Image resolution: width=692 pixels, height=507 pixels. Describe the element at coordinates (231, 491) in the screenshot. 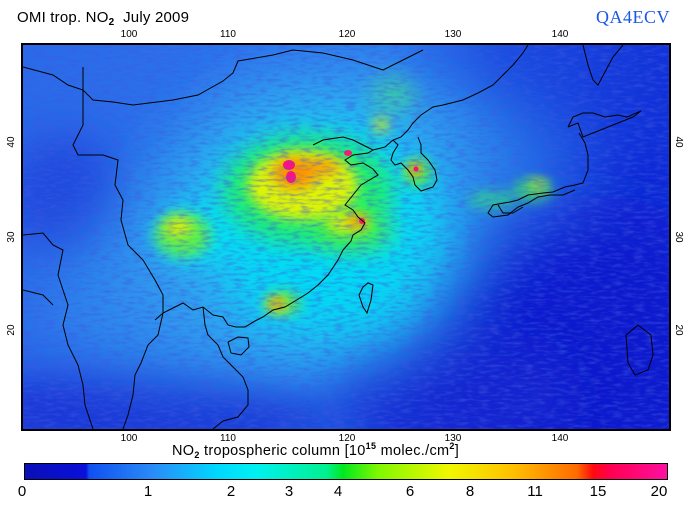

I see `colorbar-tick-2: 2` at that location.